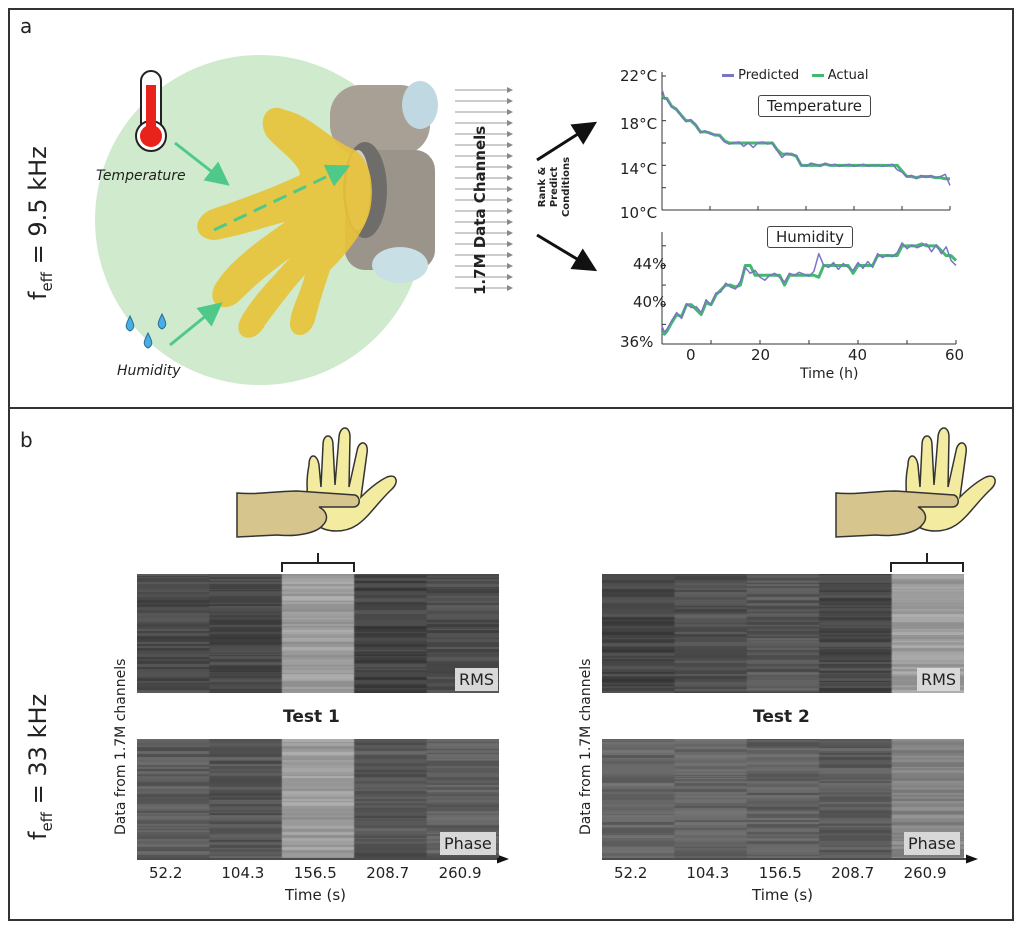 The image size is (1024, 929). Describe the element at coordinates (761, 355) in the screenshot. I see `hum-xtick-20: 20` at that location.